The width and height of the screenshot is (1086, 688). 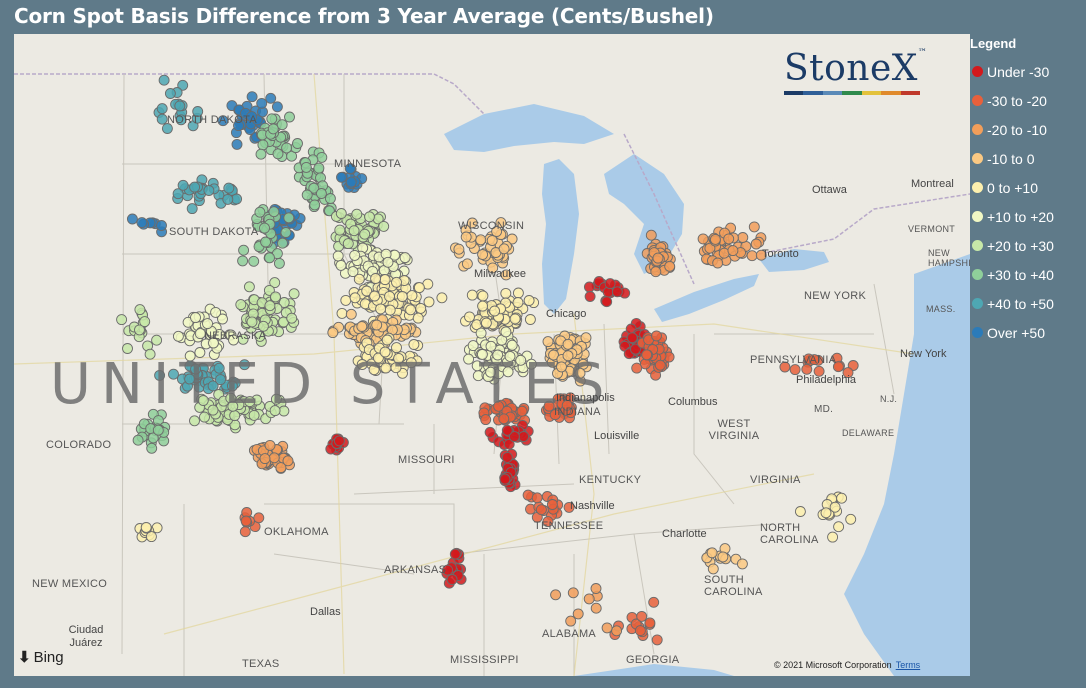 I want to click on terms-link: Terms, so click(x=908, y=665).